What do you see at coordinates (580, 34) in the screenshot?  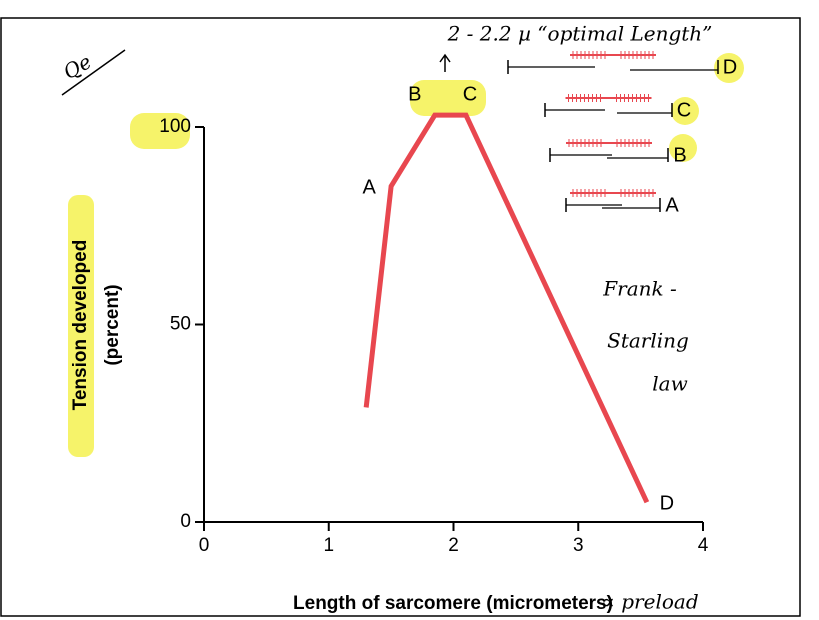 I see `note: 2 - 2.2 µ “optimal Length”` at bounding box center [580, 34].